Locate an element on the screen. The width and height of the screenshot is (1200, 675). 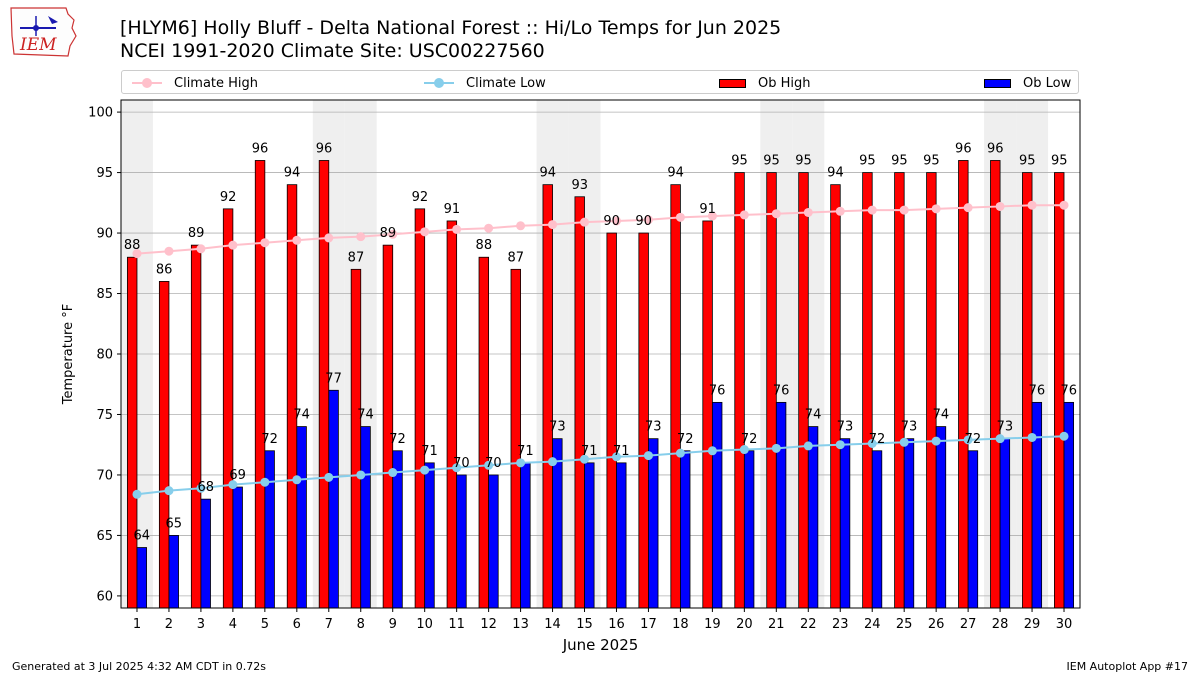
ob-high-data-label: 90 is located at coordinates (643, 221).